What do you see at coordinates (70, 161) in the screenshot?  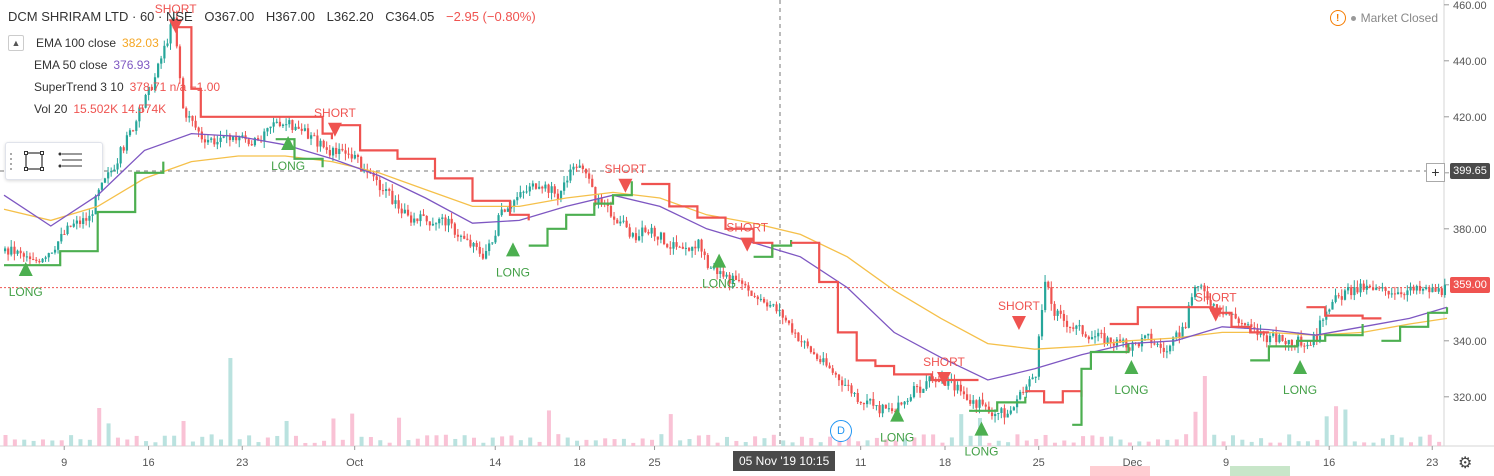 I see `lines-tool-icon` at bounding box center [70, 161].